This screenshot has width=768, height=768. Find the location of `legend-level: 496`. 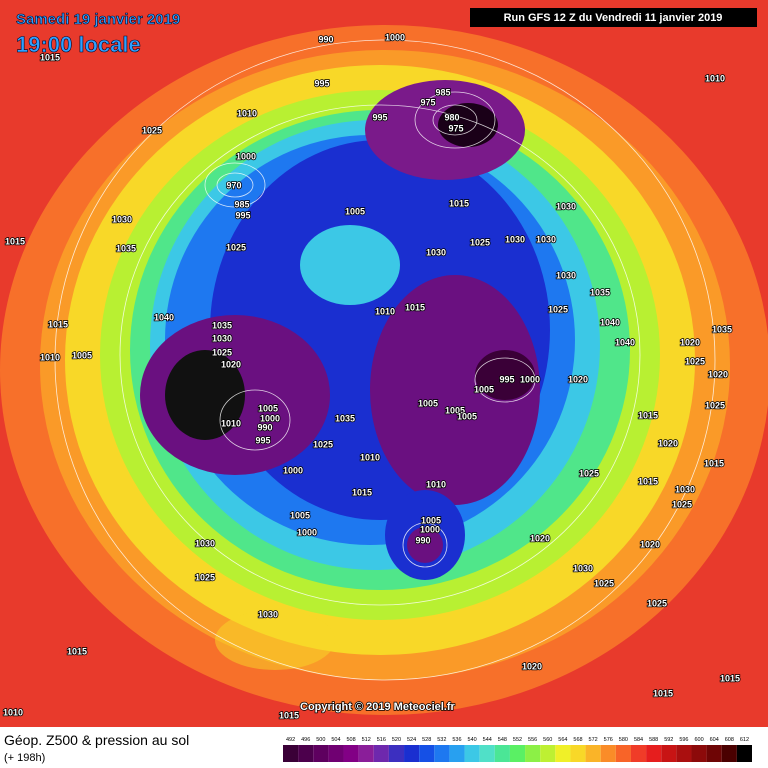

legend-level: 496 is located at coordinates (305, 740).